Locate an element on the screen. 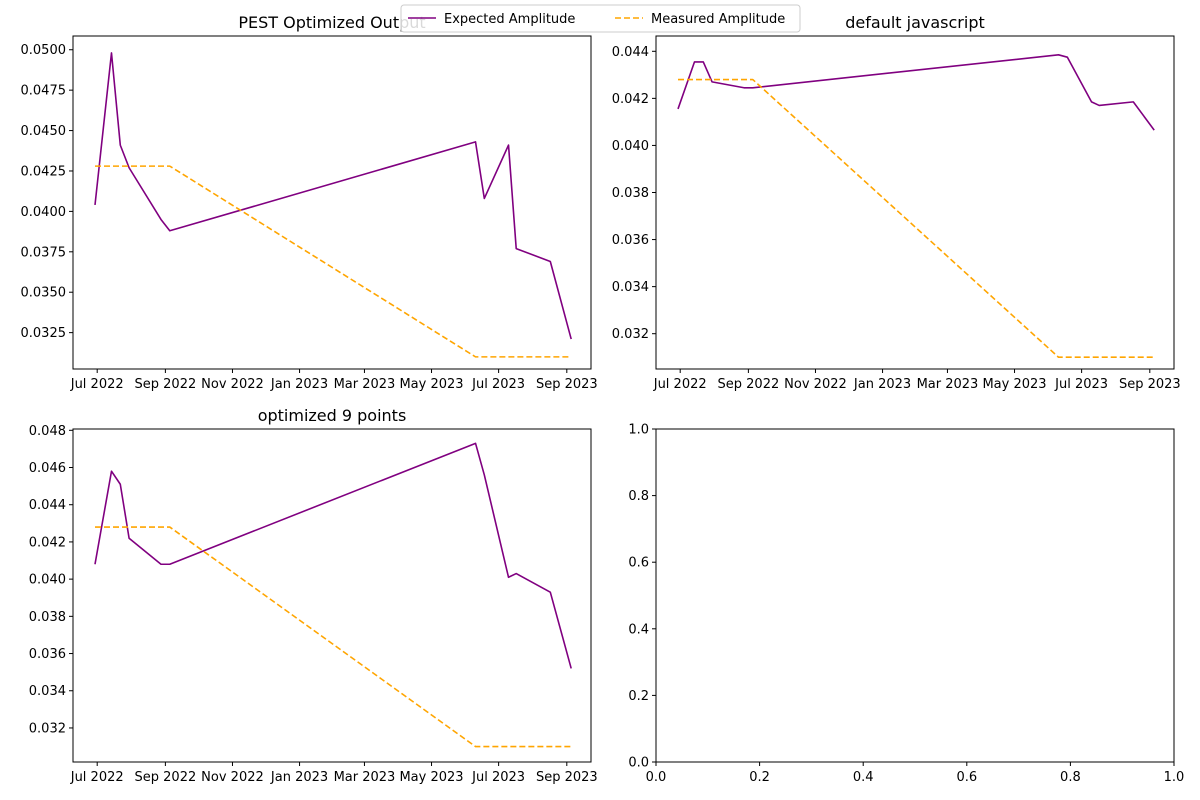 This screenshot has height=800, width=1200. legend-frame is located at coordinates (600, 18).